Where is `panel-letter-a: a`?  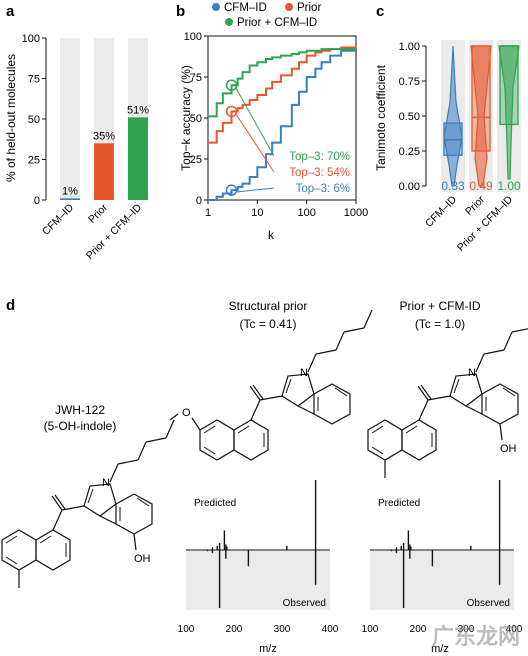 panel-letter-a: a is located at coordinates (10, 11).